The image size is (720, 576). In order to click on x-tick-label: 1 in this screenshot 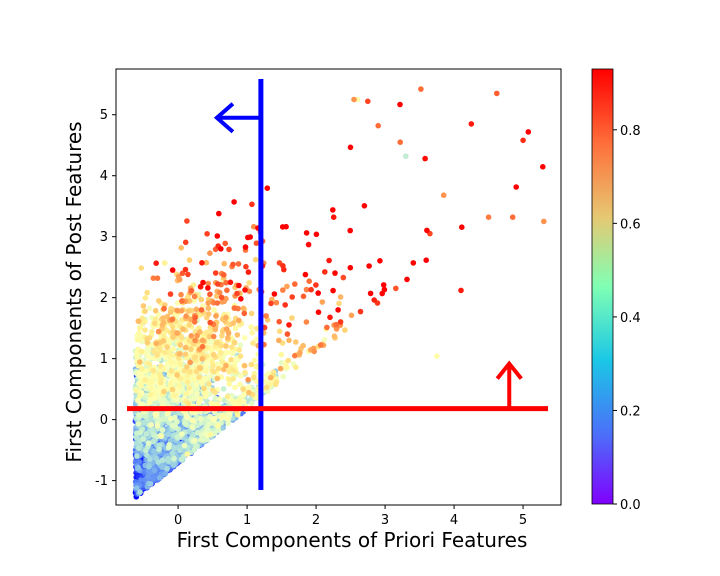, I will do `click(247, 520)`.